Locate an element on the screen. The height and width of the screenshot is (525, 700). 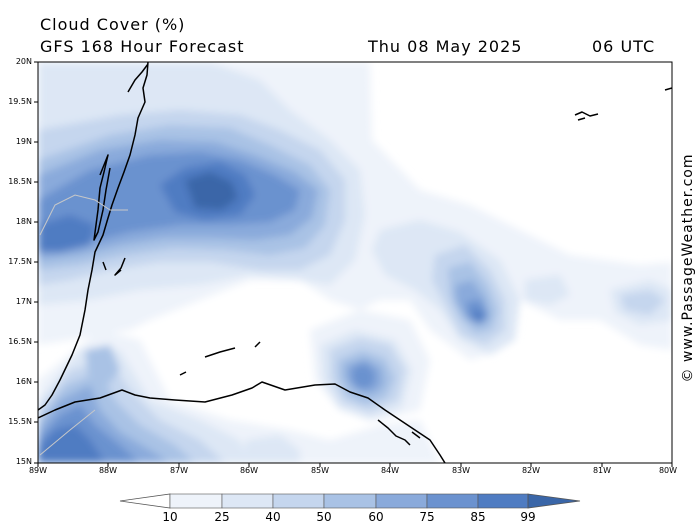
colorbar-label: 60 is located at coordinates (376, 517).